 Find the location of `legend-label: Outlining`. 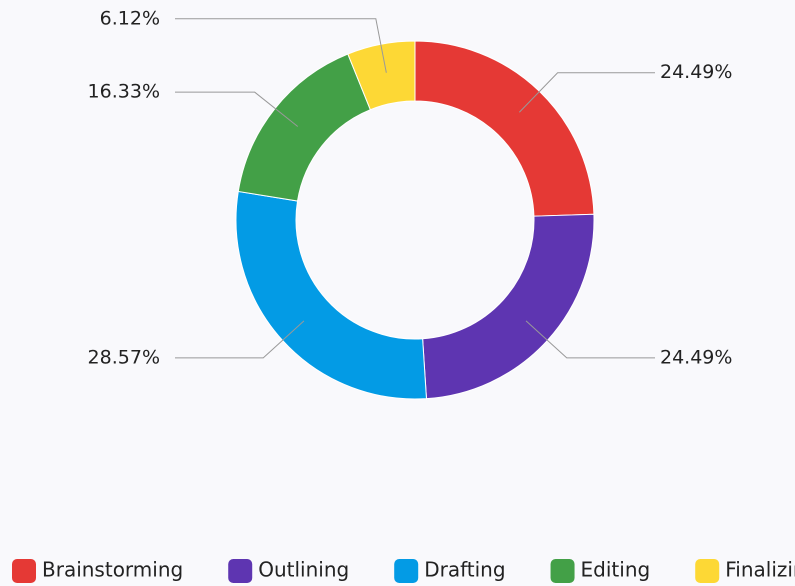

legend-label: Outlining is located at coordinates (303, 570).